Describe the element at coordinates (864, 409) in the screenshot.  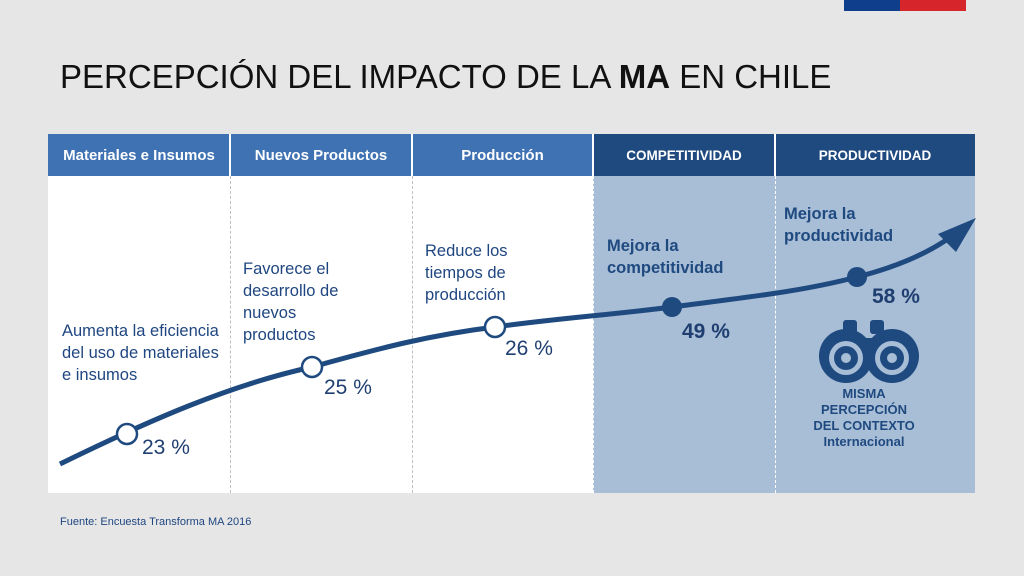
I see `caption-line: PERCEPCIÓN` at that location.